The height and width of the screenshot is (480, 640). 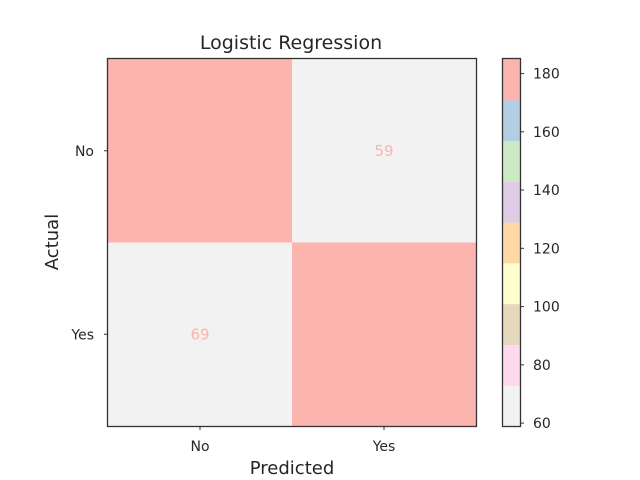 What do you see at coordinates (52, 242) in the screenshot?
I see `y-axis-label: Actual` at bounding box center [52, 242].